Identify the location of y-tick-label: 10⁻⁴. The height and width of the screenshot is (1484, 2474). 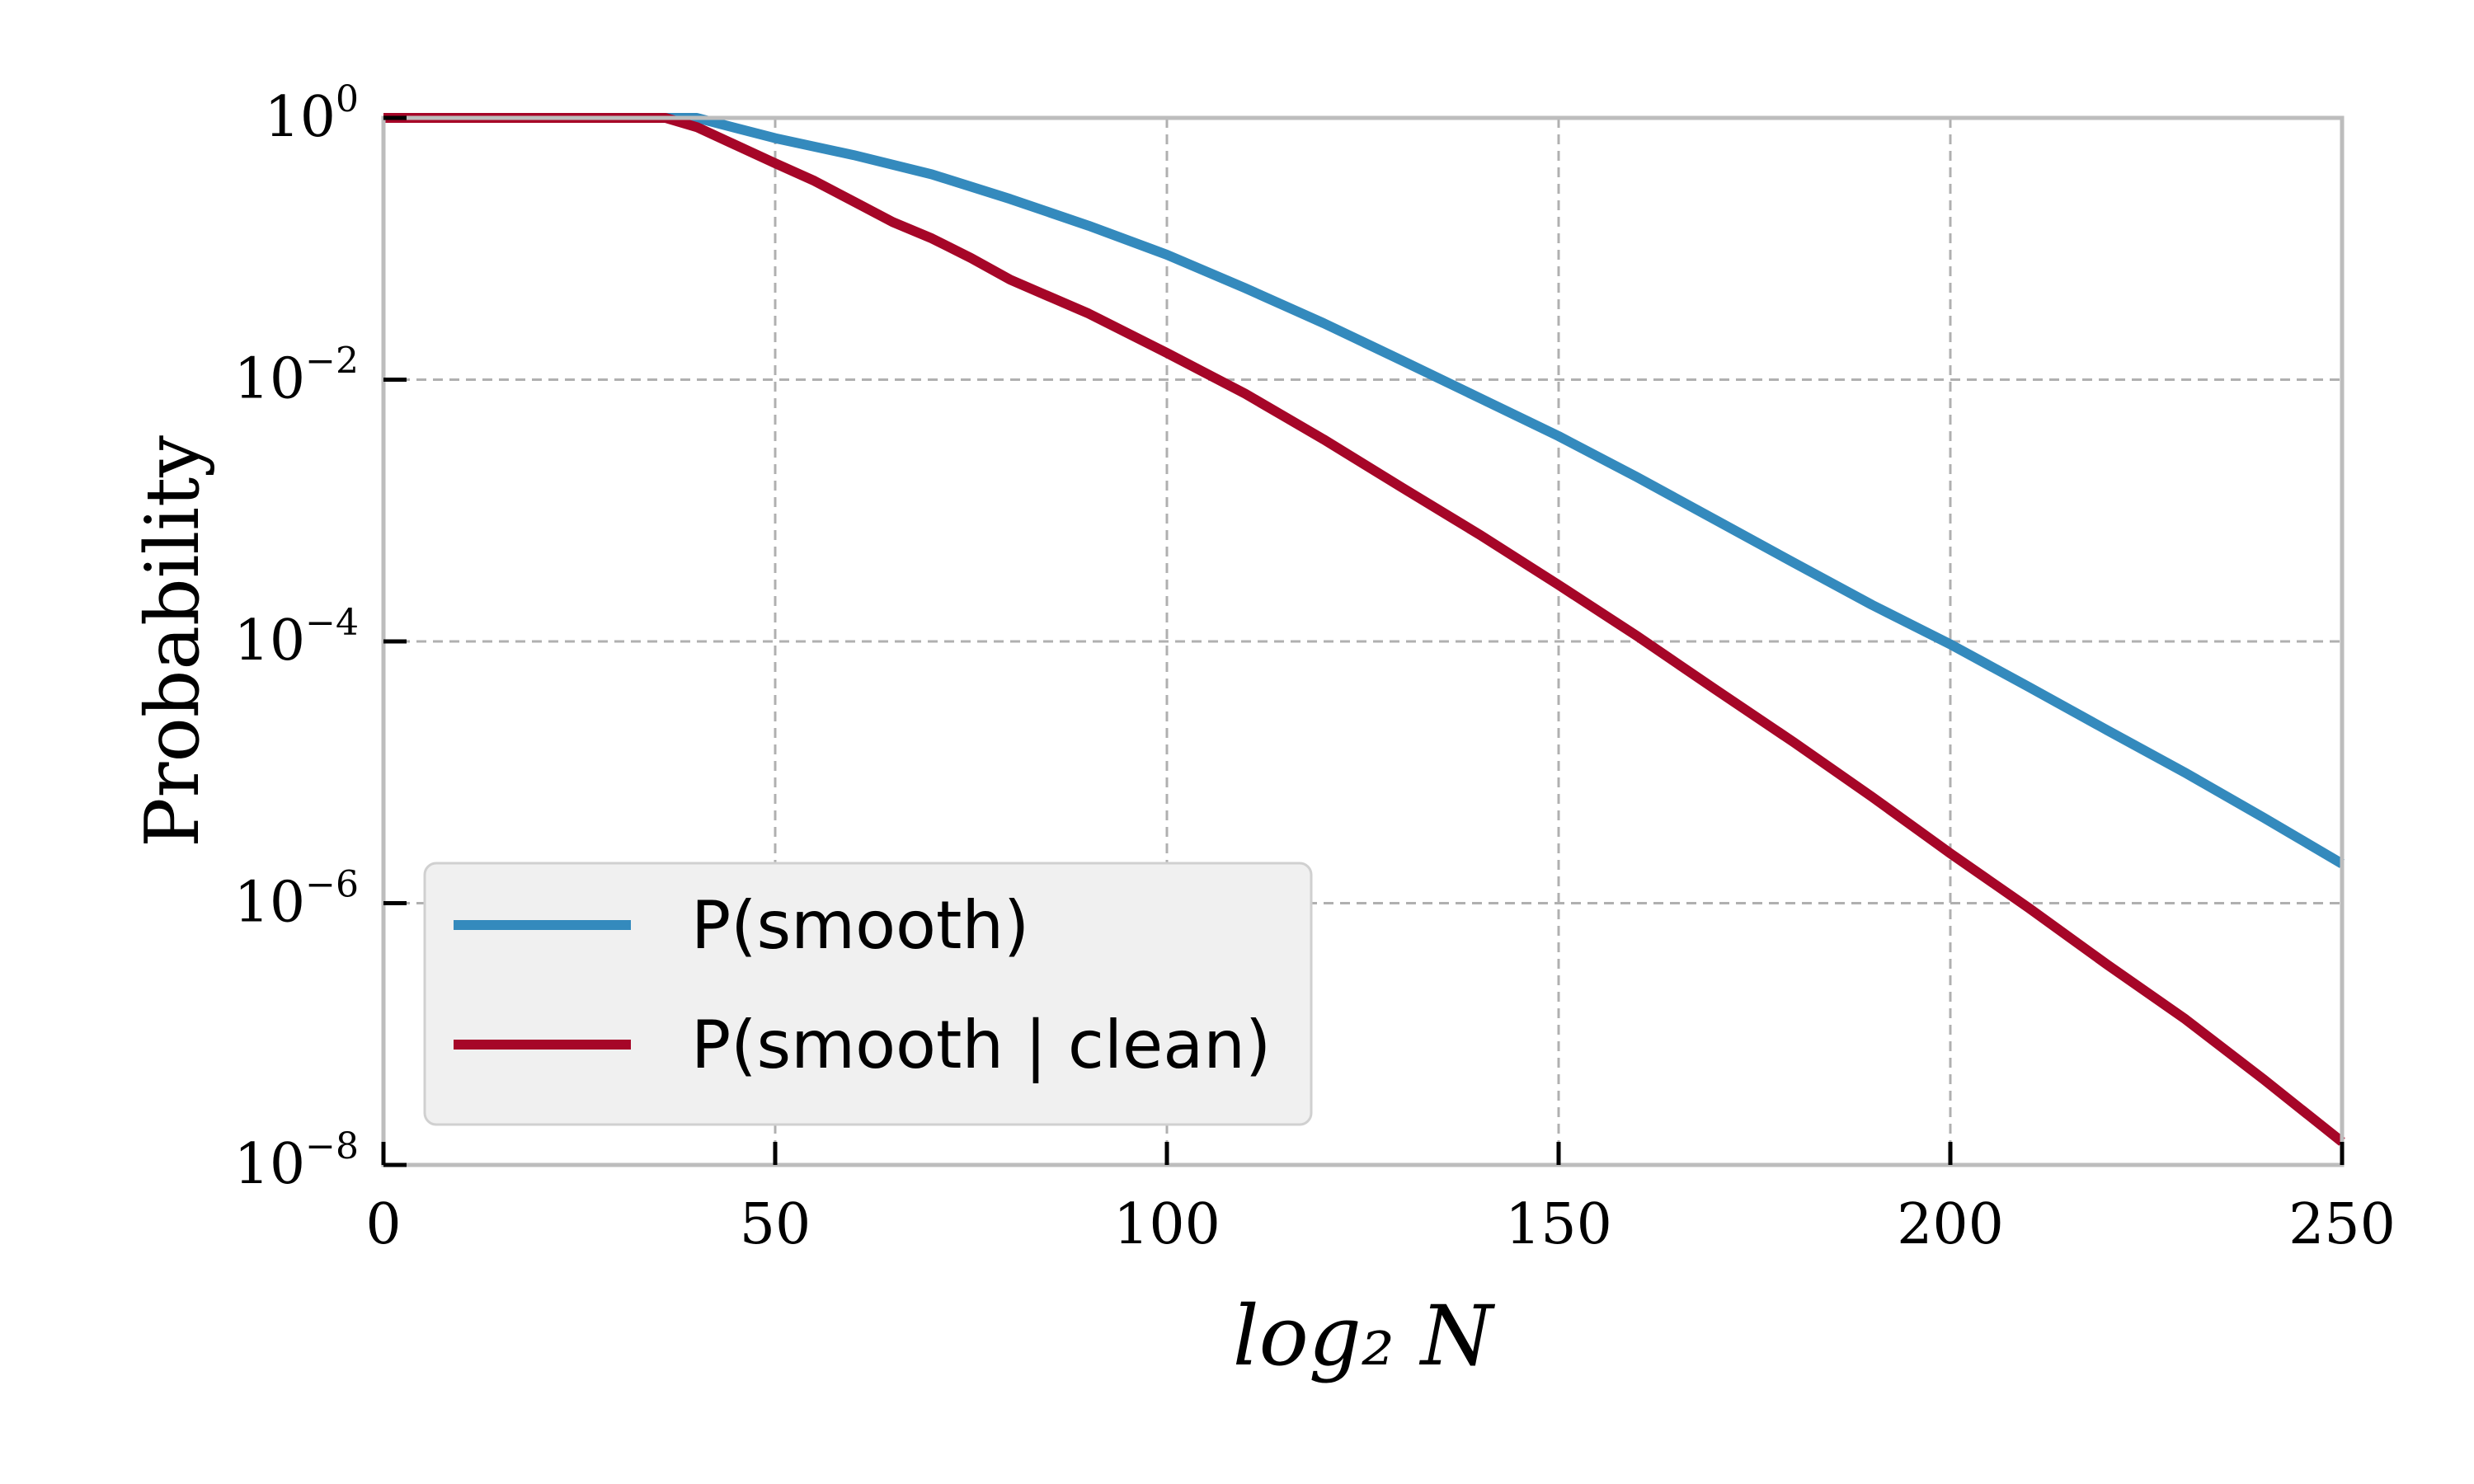
(296, 638).